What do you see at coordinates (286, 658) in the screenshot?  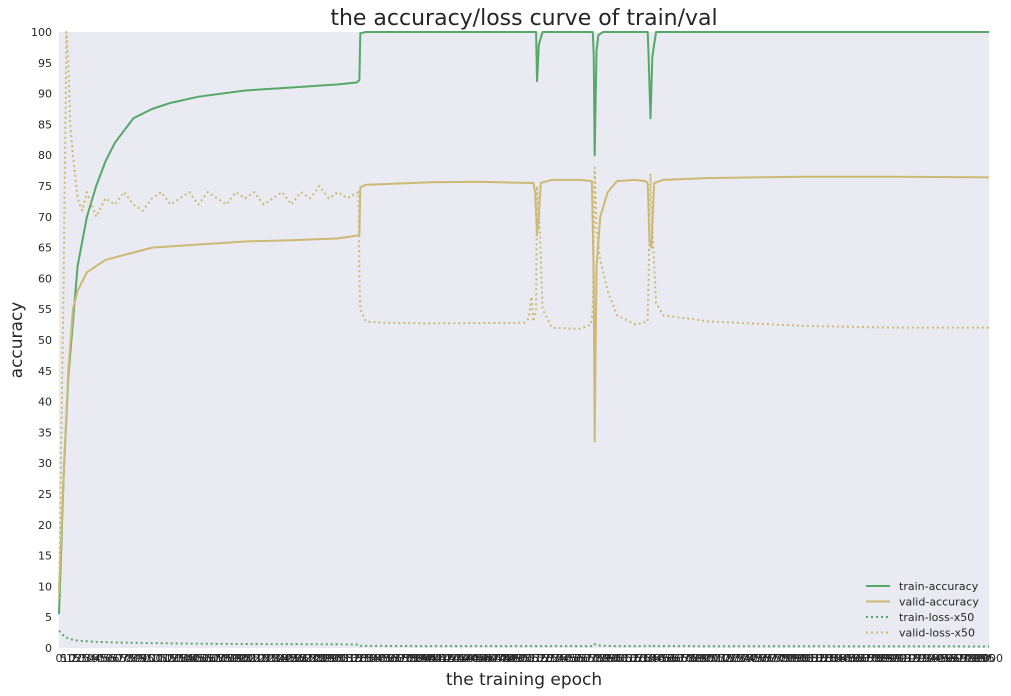 I see `x-tick-label: 245` at bounding box center [286, 658].